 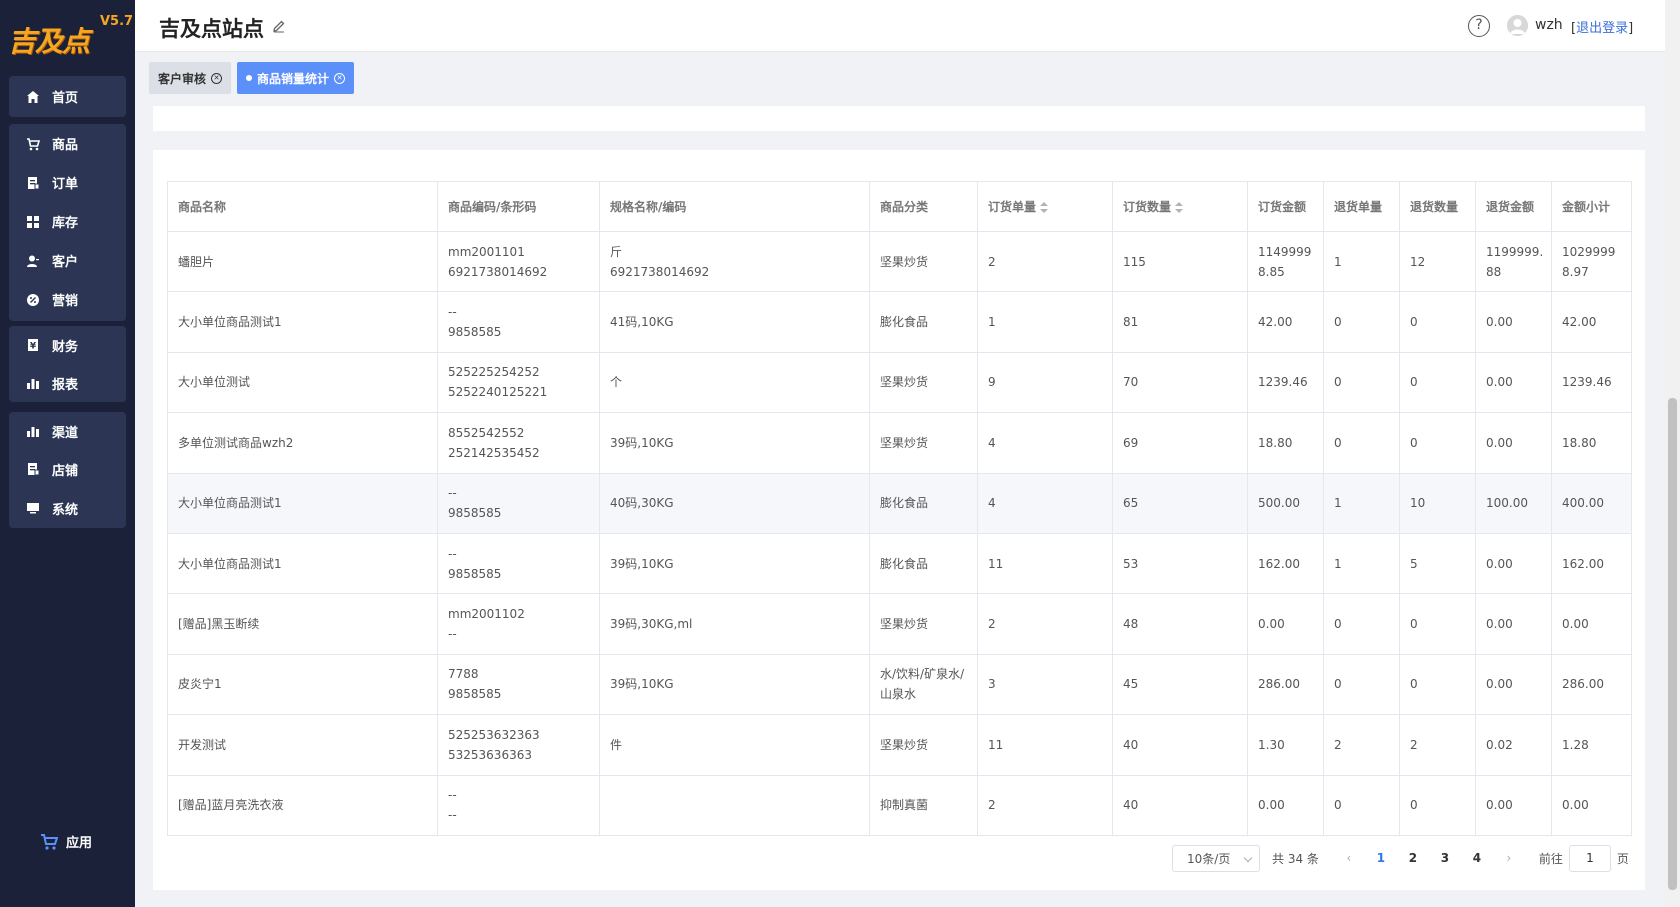 I want to click on table-cell: 膨化食品, so click(x=923, y=563).